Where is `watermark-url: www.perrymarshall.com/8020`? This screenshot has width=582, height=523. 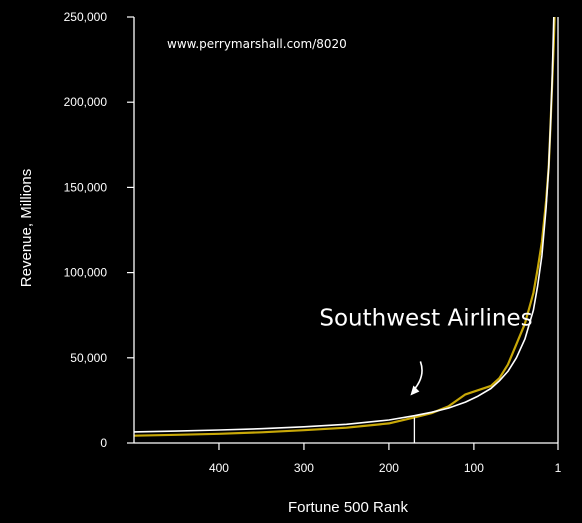 watermark-url: www.perrymarshall.com/8020 is located at coordinates (257, 44).